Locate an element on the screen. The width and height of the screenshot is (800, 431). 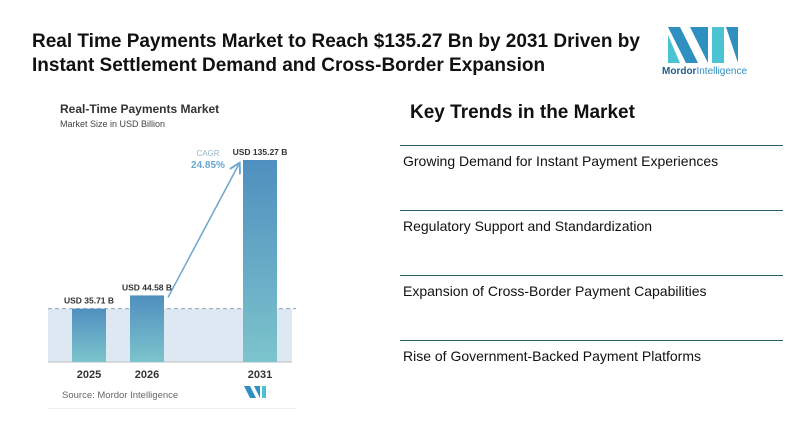
bar-2025 is located at coordinates (89, 335).